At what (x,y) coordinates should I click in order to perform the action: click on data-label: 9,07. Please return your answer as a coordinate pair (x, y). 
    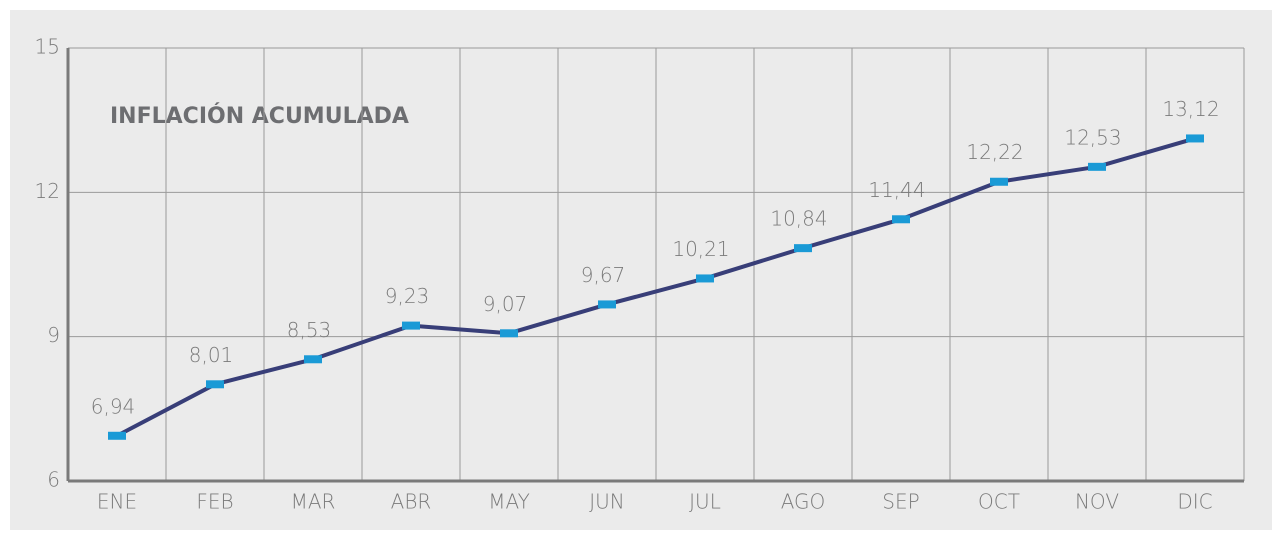
    Looking at the image, I should click on (505, 304).